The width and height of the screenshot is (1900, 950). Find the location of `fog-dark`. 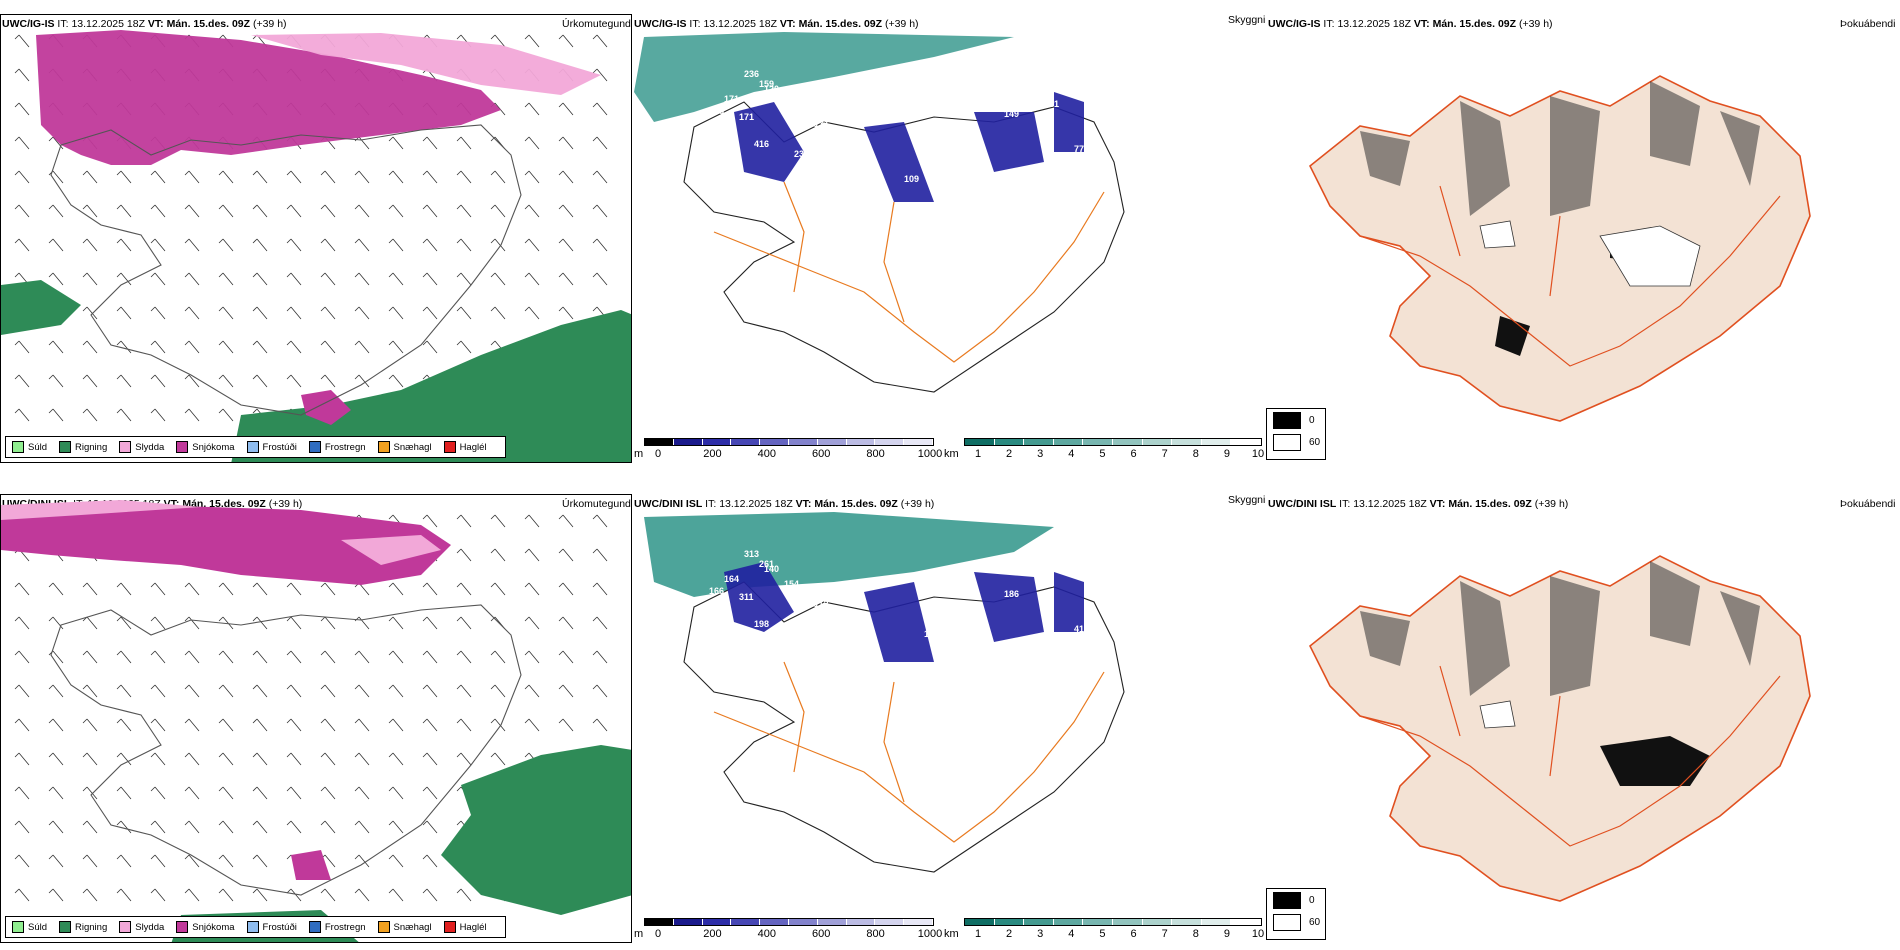

fog-dark is located at coordinates (1560, 628).